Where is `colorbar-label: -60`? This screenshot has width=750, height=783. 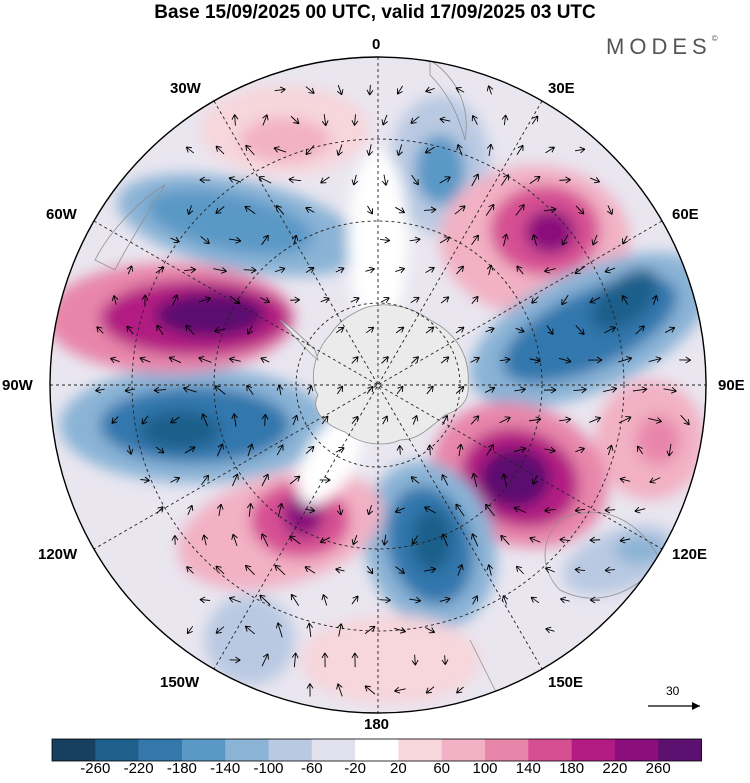
colorbar-label: -60 is located at coordinates (311, 768).